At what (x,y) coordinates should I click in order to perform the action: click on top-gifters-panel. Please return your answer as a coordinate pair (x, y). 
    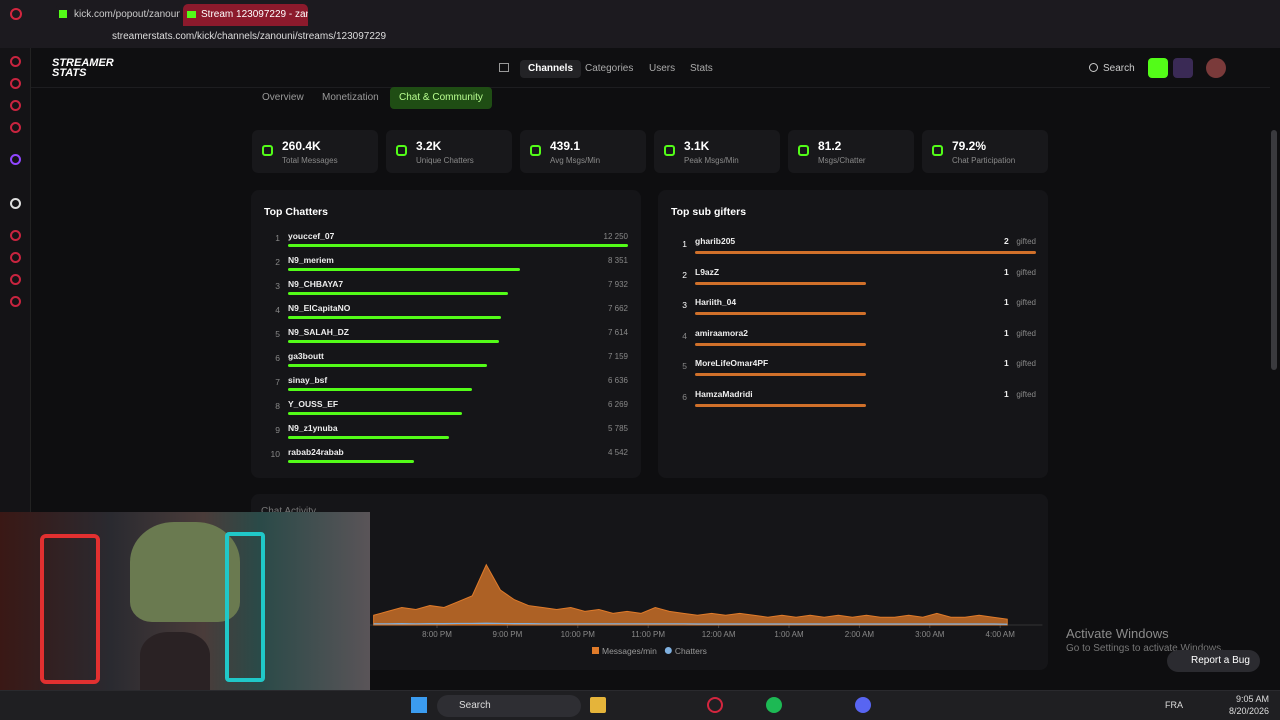
    Looking at the image, I should click on (853, 334).